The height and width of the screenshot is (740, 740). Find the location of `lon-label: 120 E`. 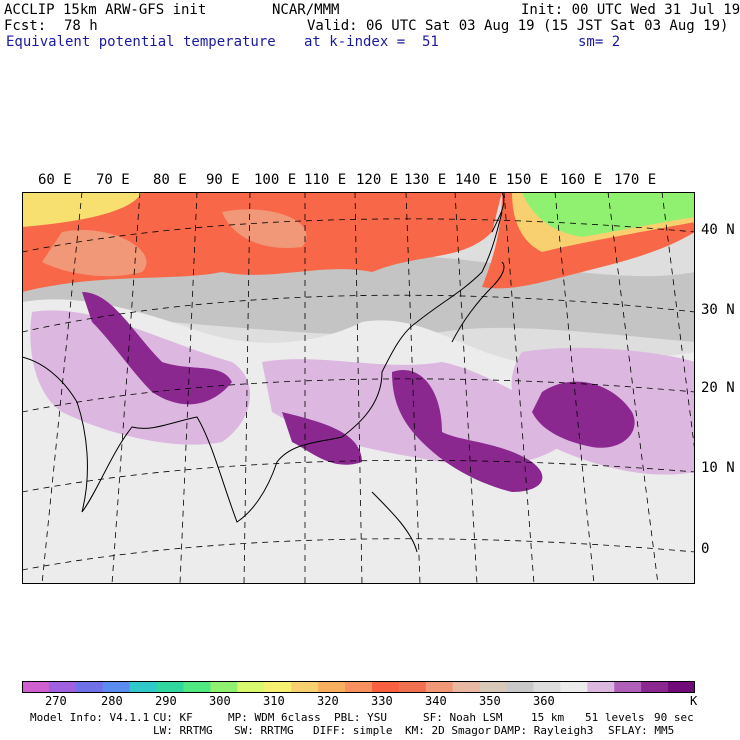

lon-label: 120 E is located at coordinates (377, 180).